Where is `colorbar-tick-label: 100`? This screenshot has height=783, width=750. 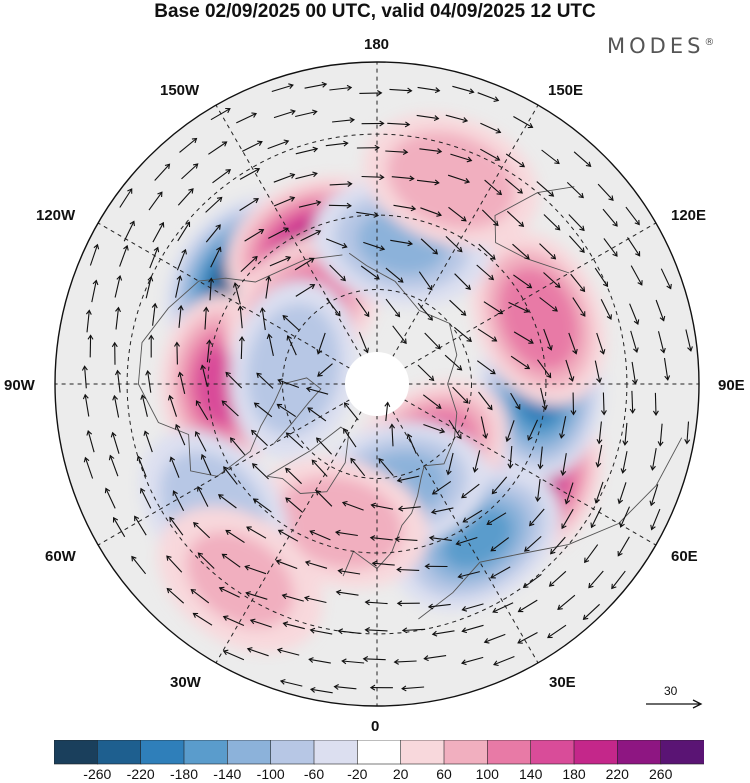 colorbar-tick-label: 100 is located at coordinates (487, 774).